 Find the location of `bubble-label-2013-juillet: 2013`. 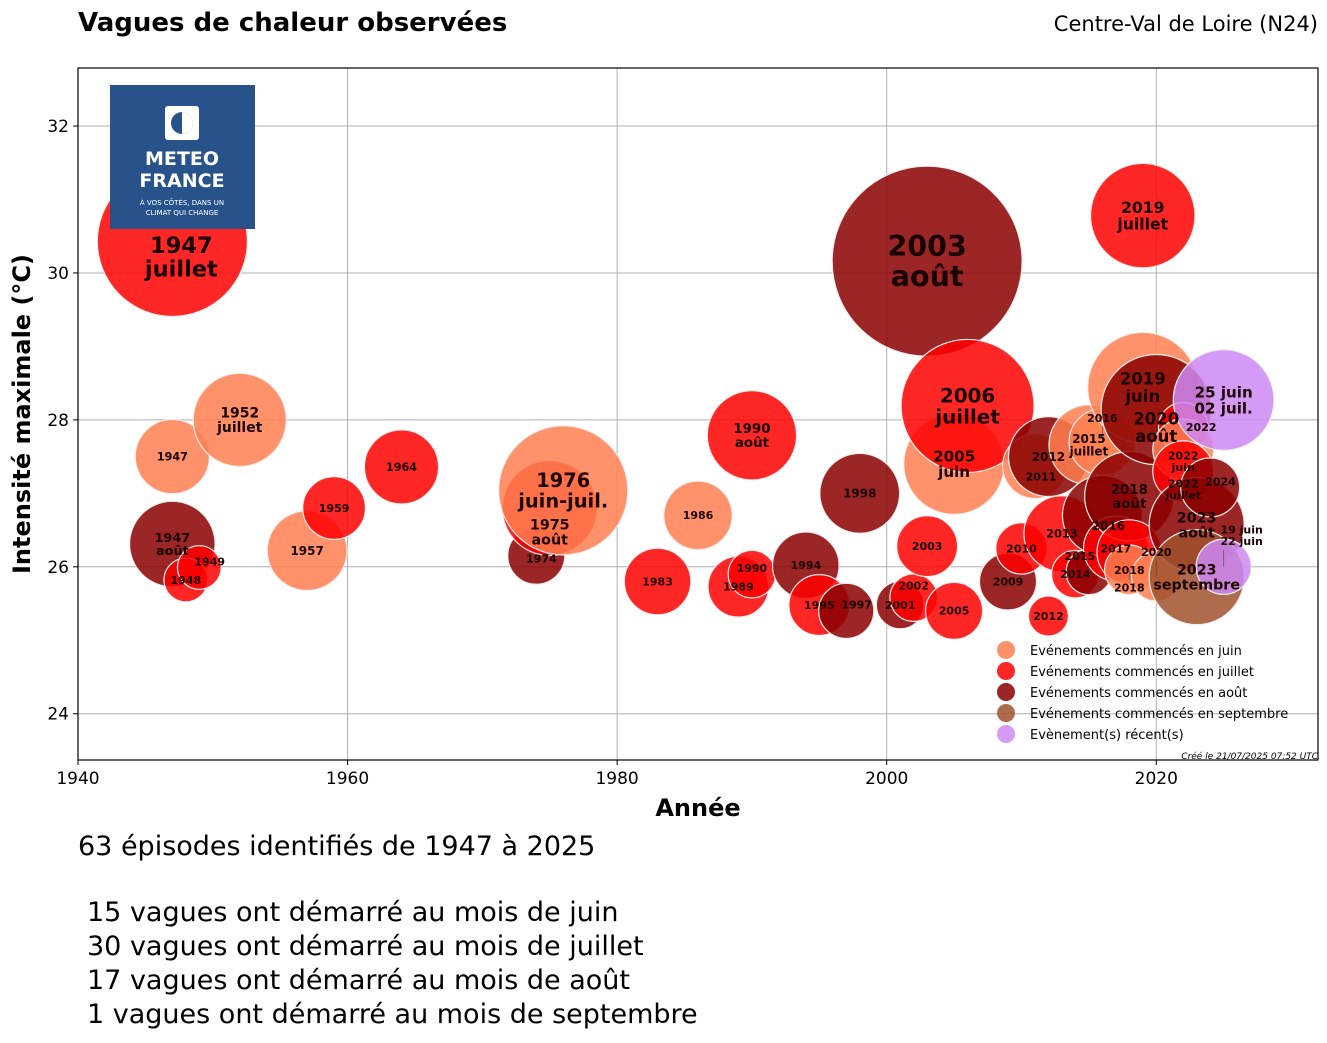

bubble-label-2013-juillet: 2013 is located at coordinates (1062, 534).